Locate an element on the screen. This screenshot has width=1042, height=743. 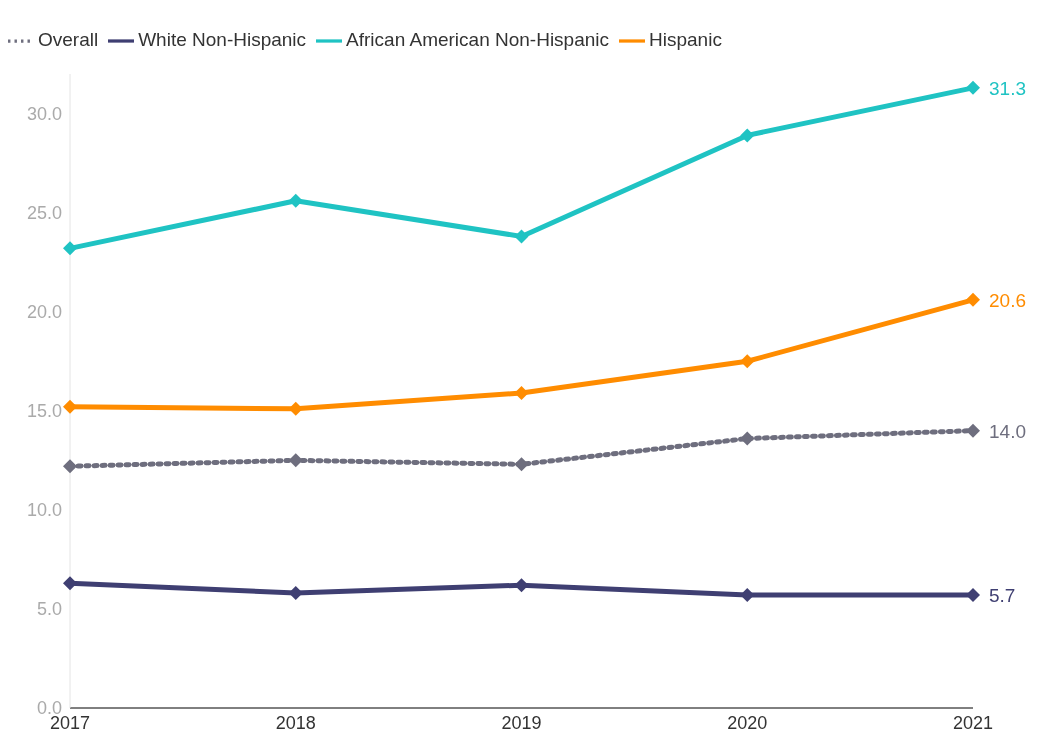
legend-label: White Non-Hispanic is located at coordinates (222, 40).